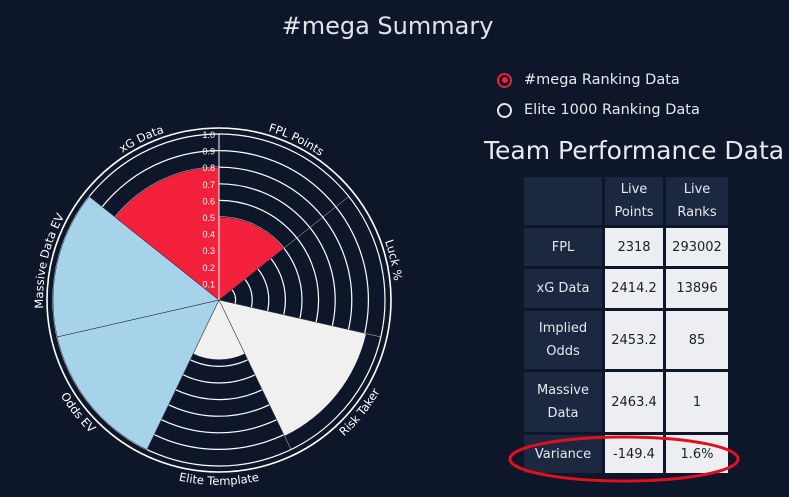 The height and width of the screenshot is (497, 789). What do you see at coordinates (208, 168) in the screenshot?
I see `r-tick-label: 0.8` at bounding box center [208, 168].